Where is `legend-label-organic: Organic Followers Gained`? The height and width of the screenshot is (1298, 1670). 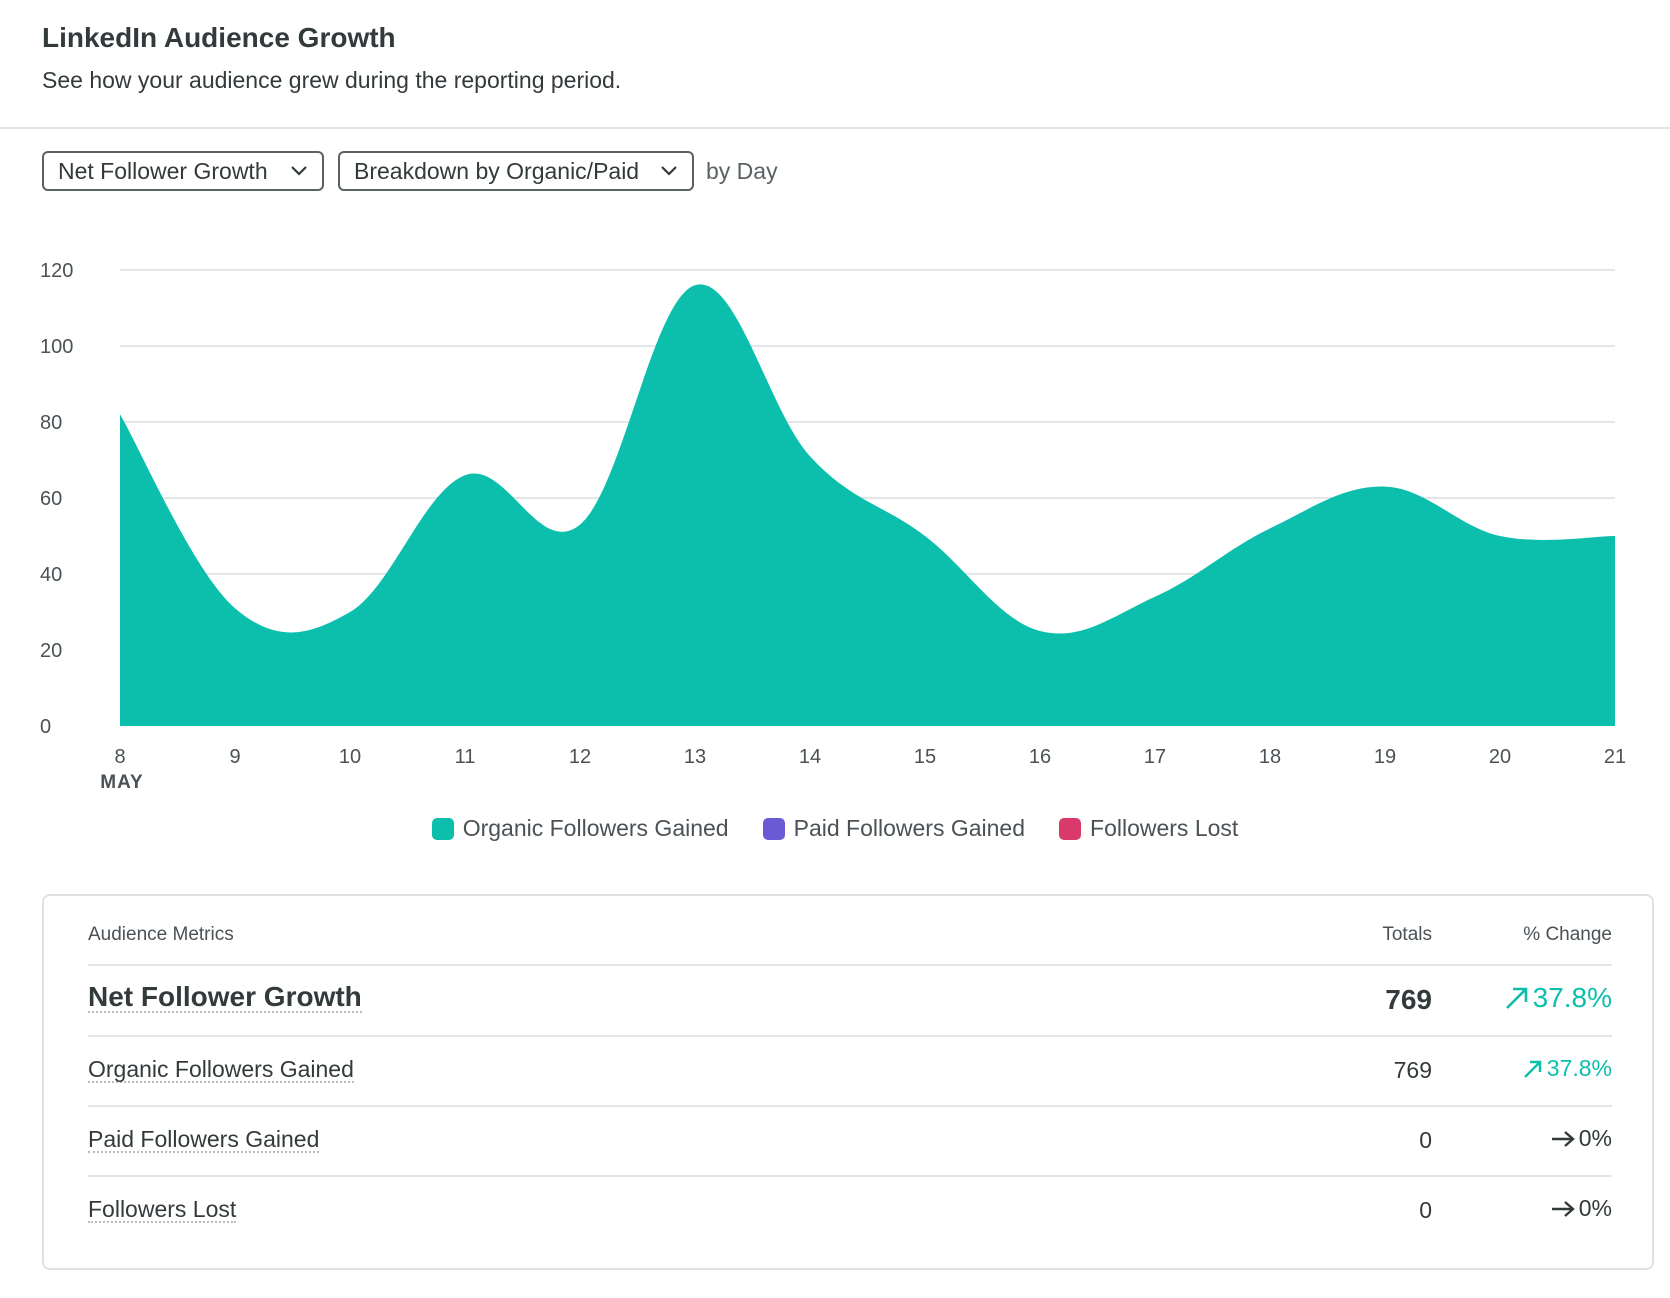
legend-label-organic: Organic Followers Gained is located at coordinates (595, 828).